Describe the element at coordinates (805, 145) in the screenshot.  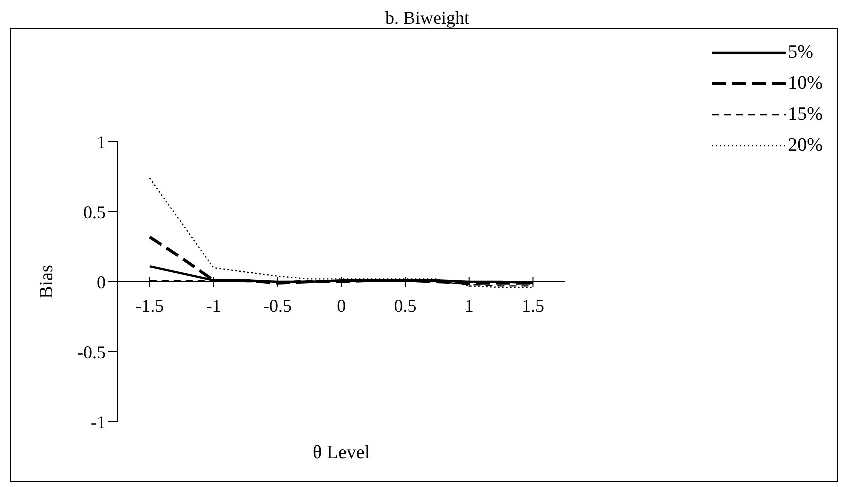
I see `legend-label: 20%` at that location.